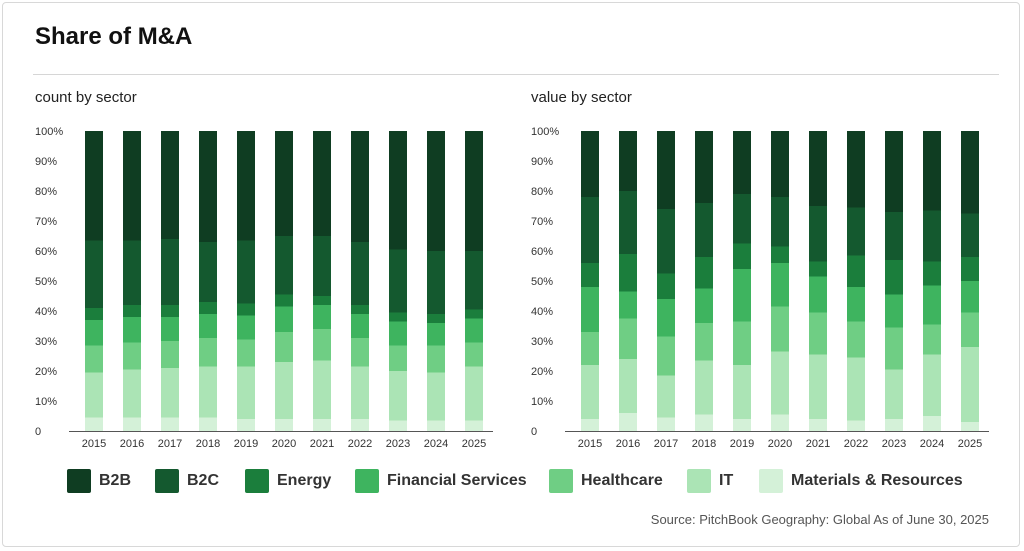 This screenshot has width=1024, height=551. Describe the element at coordinates (542, 252) in the screenshot. I see `y-tick-label: 60%` at that location.